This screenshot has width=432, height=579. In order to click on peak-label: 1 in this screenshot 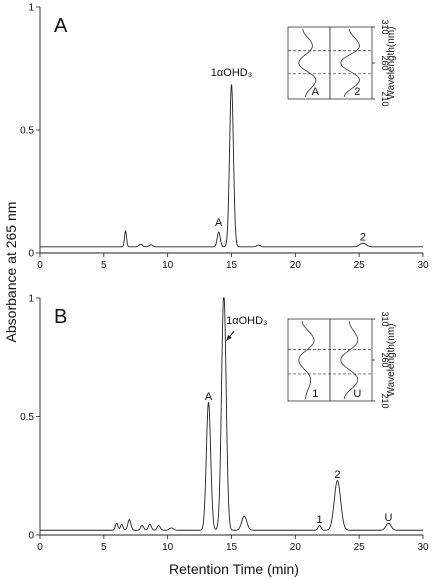, I will do `click(320, 520)`.